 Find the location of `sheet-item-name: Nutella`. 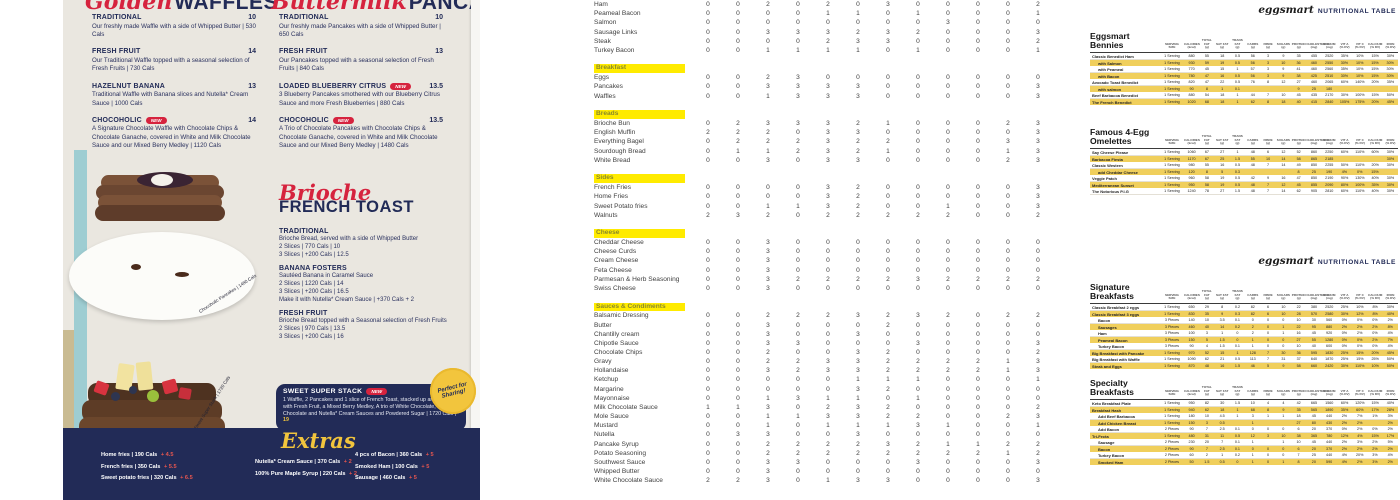

sheet-item-name: Nutella is located at coordinates (604, 435).